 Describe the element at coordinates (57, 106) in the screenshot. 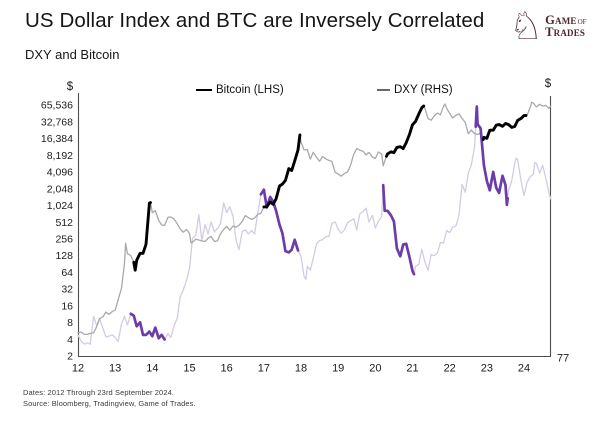

I see `y-axis-label: 65,536` at that location.